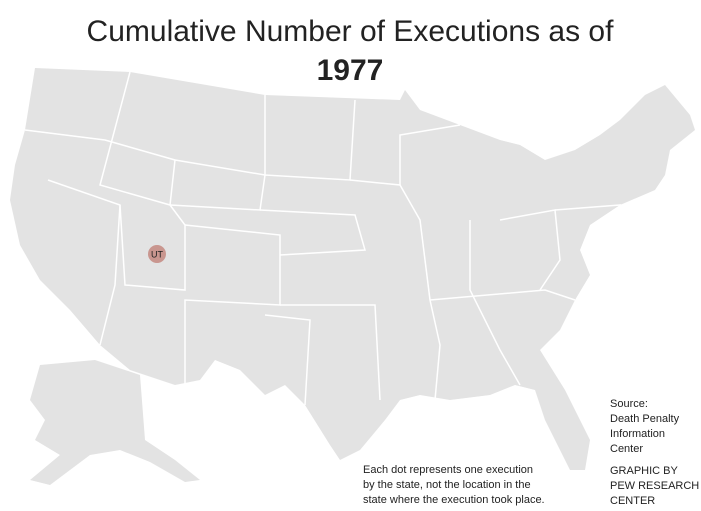 This screenshot has width=701, height=511. Describe the element at coordinates (637, 434) in the screenshot. I see `source-line: Information` at that location.